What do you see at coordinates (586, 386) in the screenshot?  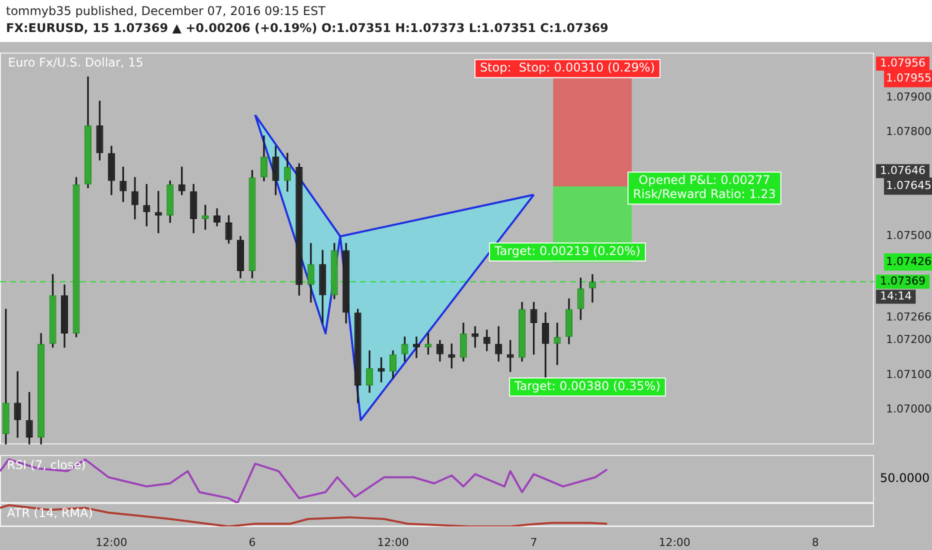 I see `annotation: Target: 0.00380 (0.35%)` at bounding box center [586, 386].